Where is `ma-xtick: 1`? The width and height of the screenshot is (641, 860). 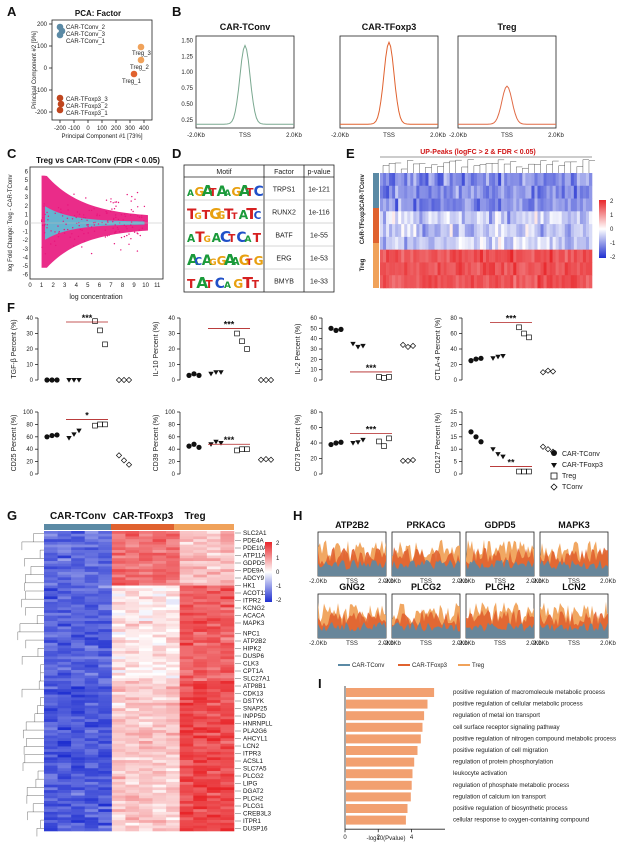
ma-xtick: 1 is located at coordinates (42, 286).